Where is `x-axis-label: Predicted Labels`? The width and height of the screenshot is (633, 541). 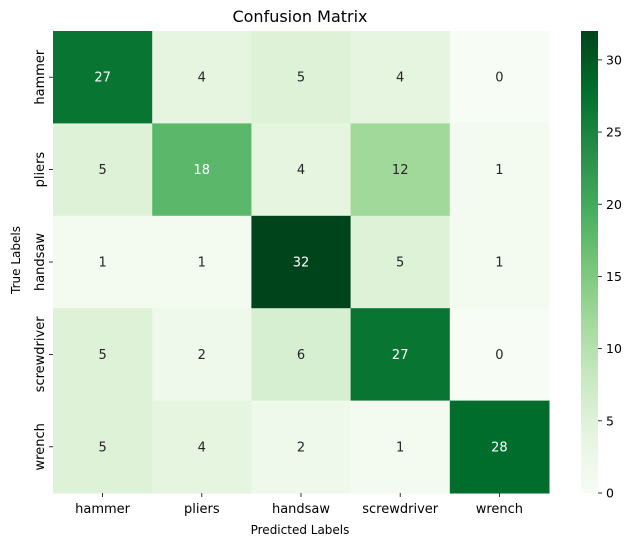 x-axis-label: Predicted Labels is located at coordinates (300, 530).